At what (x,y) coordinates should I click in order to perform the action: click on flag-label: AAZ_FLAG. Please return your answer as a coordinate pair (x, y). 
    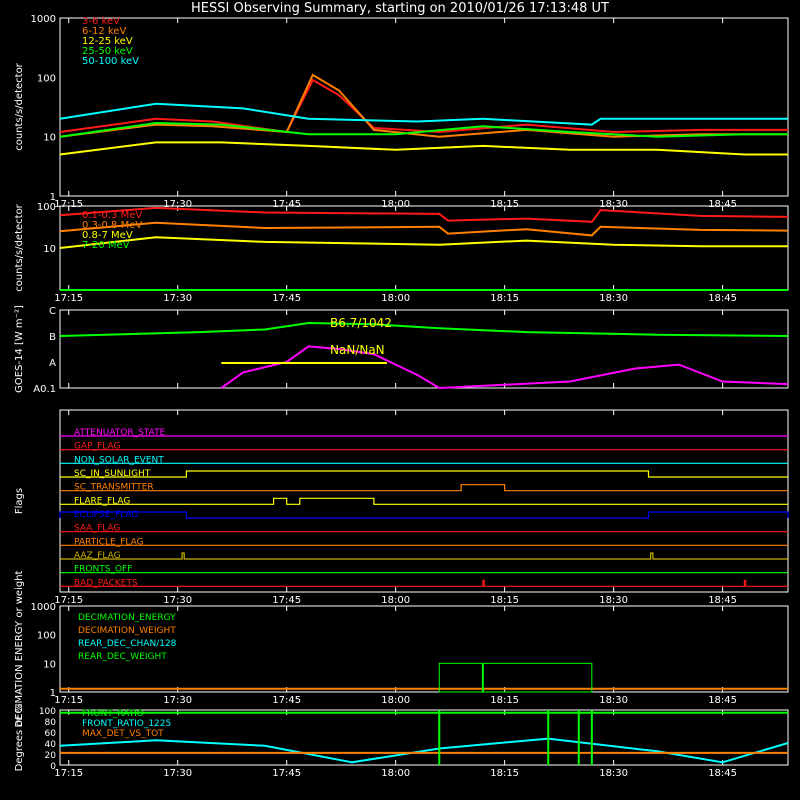
    Looking at the image, I should click on (97, 556).